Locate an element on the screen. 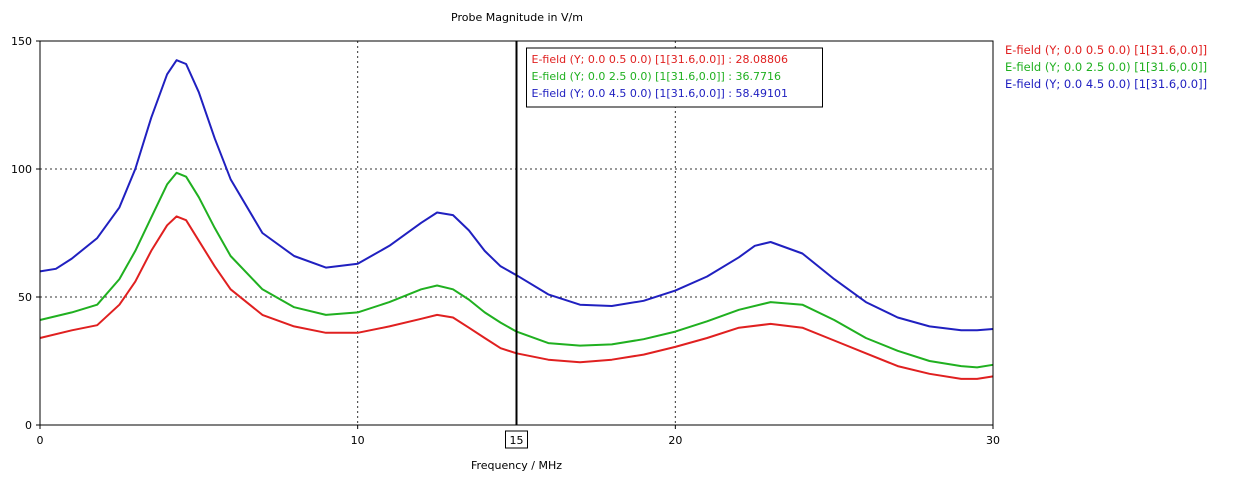  y-tick-label: 150 is located at coordinates (21, 41).